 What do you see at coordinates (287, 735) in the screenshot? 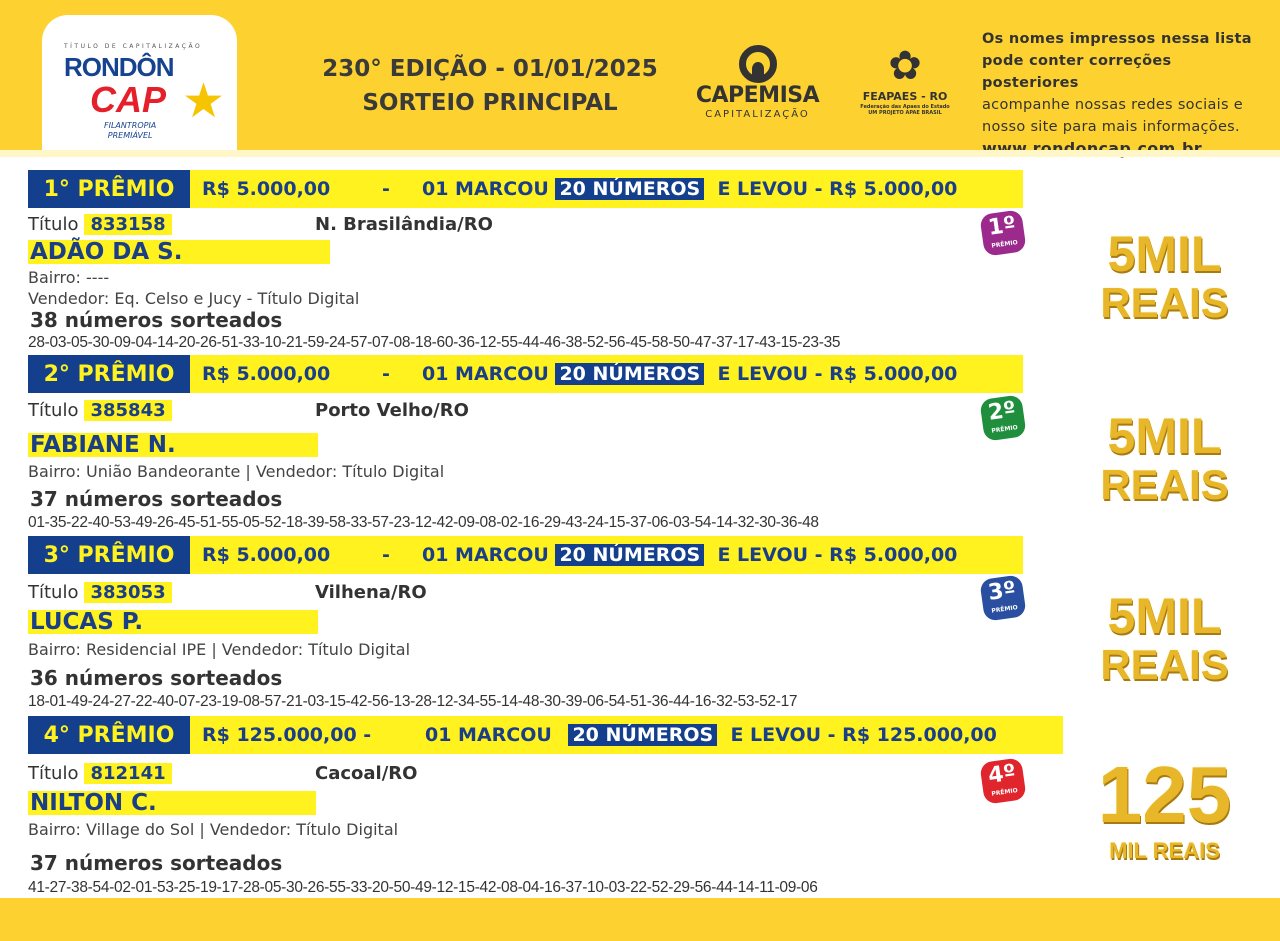
I see `prize-amount: R$ 125.000,00 -` at bounding box center [287, 735].